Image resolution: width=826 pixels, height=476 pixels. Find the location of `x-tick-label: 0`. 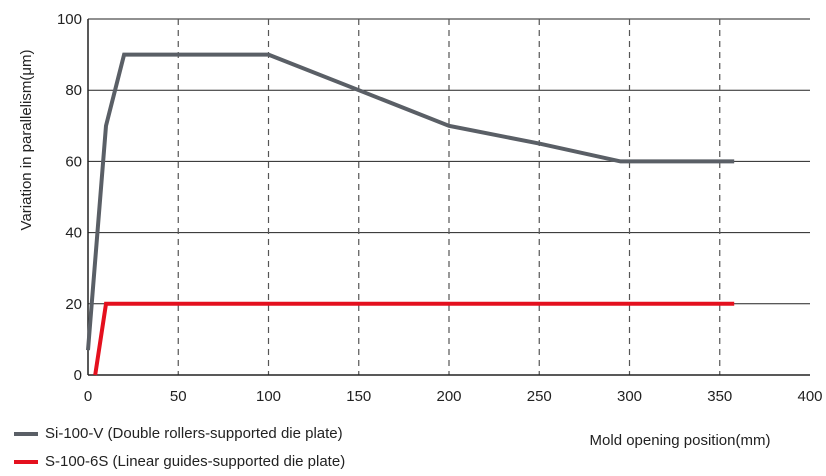

x-tick-label: 0 is located at coordinates (88, 396).